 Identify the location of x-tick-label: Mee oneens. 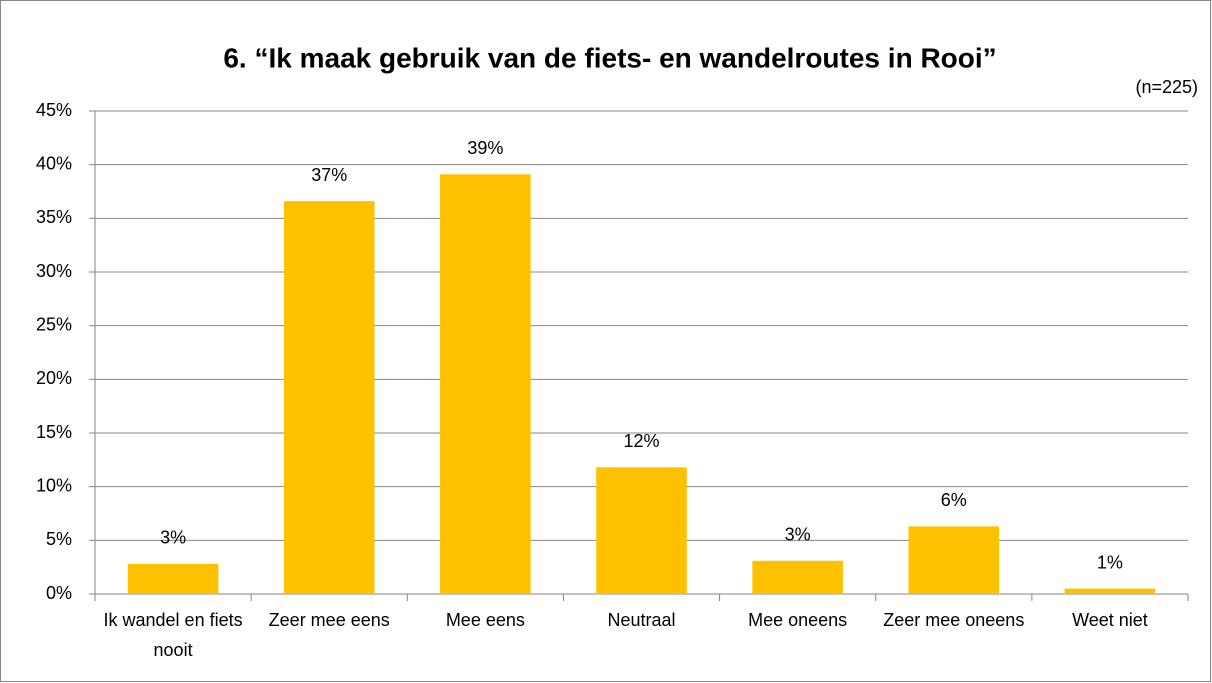
(798, 620).